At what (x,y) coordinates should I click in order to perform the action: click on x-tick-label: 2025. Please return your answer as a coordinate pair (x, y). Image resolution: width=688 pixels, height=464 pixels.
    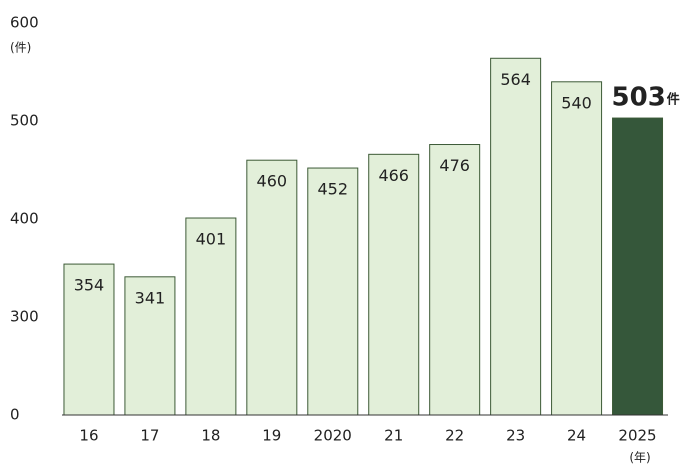
    Looking at the image, I should click on (637, 436).